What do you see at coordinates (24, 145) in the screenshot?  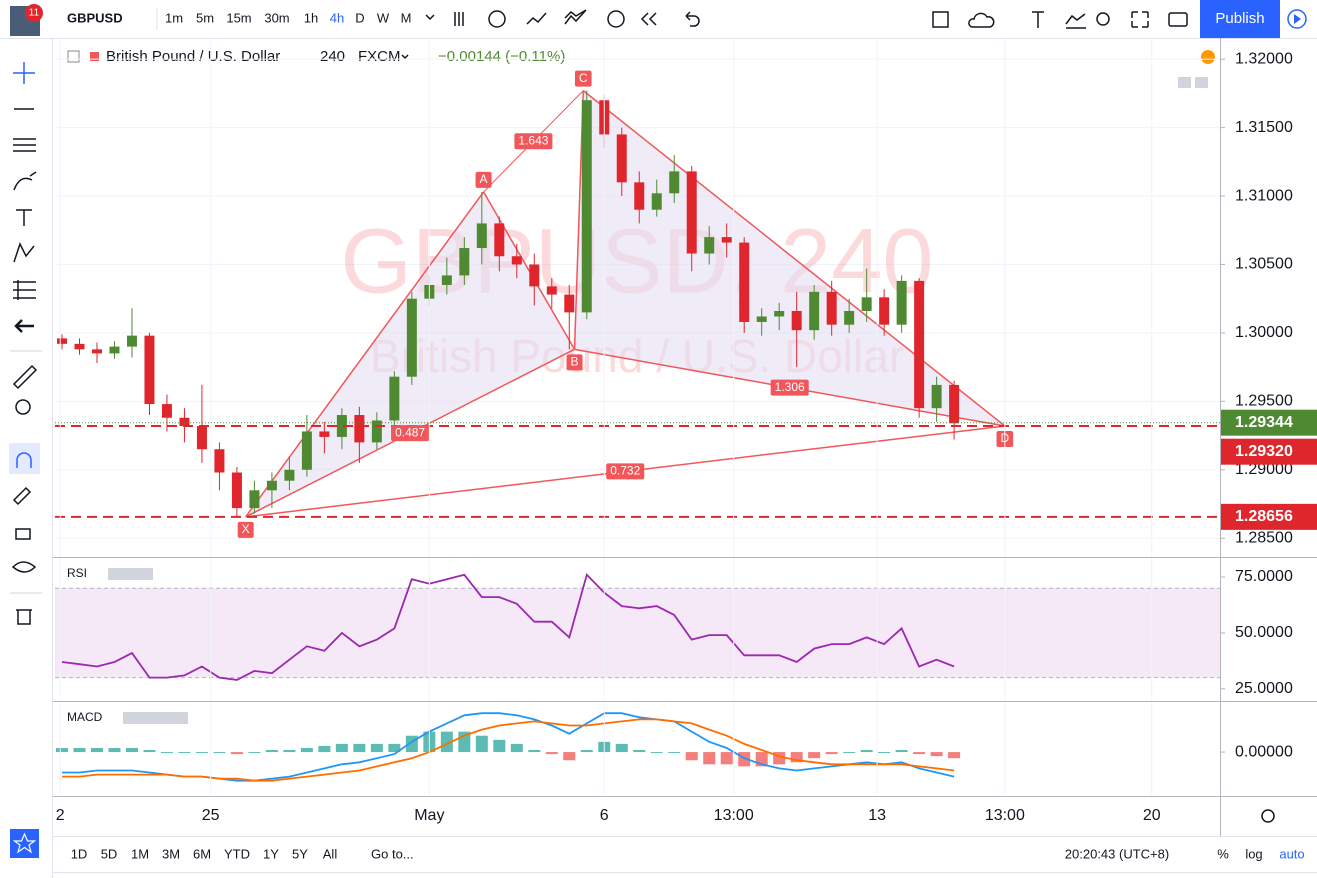 I see `fib-tool` at bounding box center [24, 145].